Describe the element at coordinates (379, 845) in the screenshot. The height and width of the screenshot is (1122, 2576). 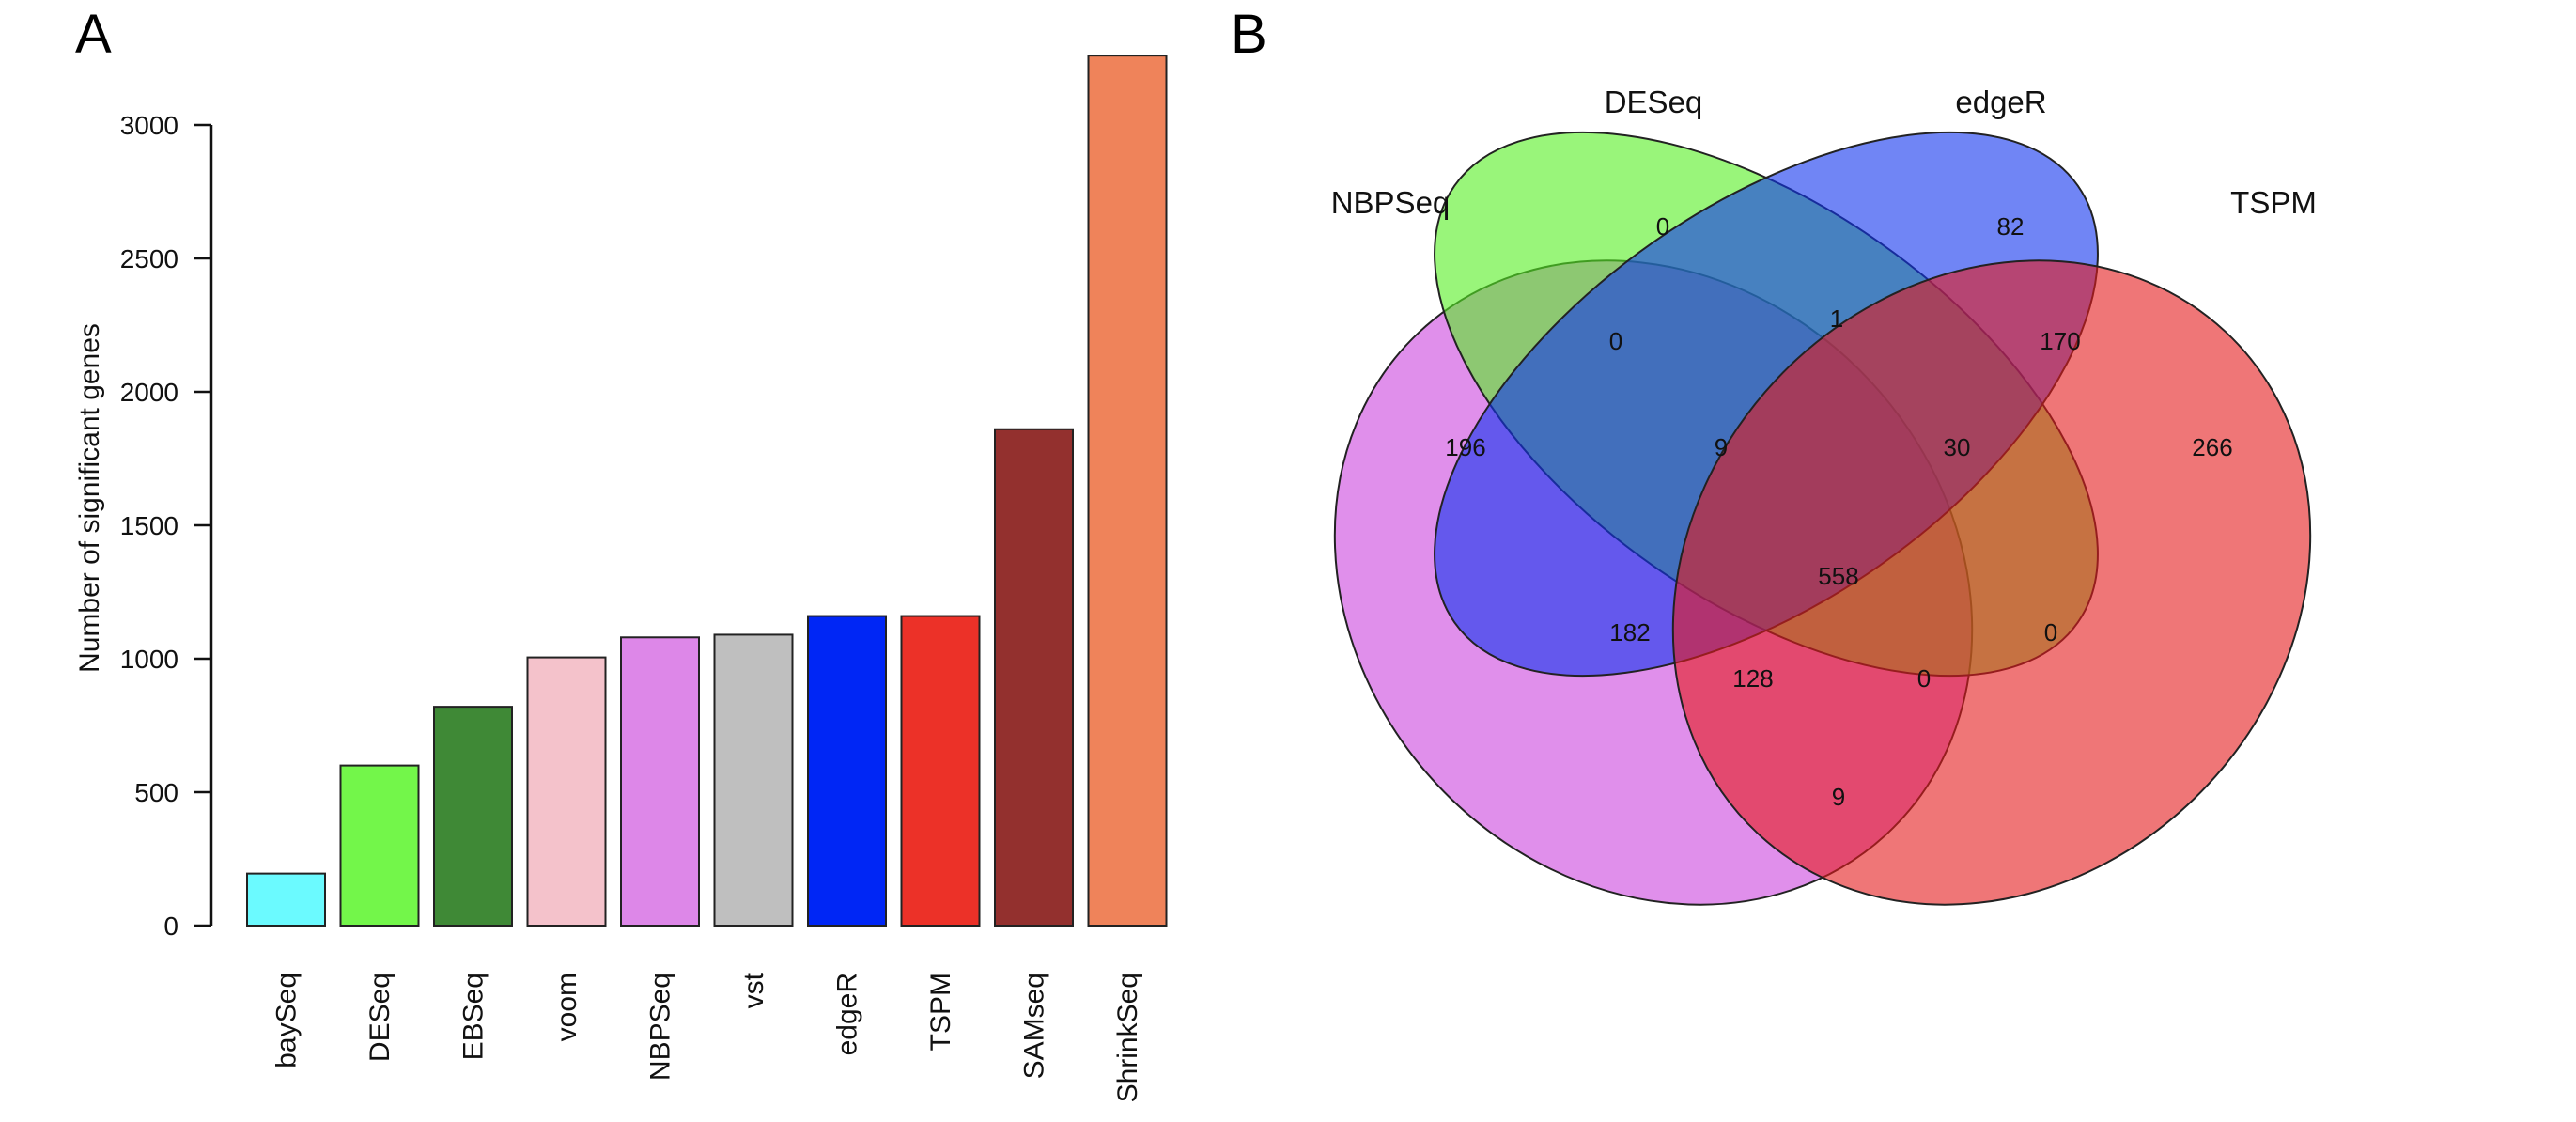
I see `bar-deseq` at that location.